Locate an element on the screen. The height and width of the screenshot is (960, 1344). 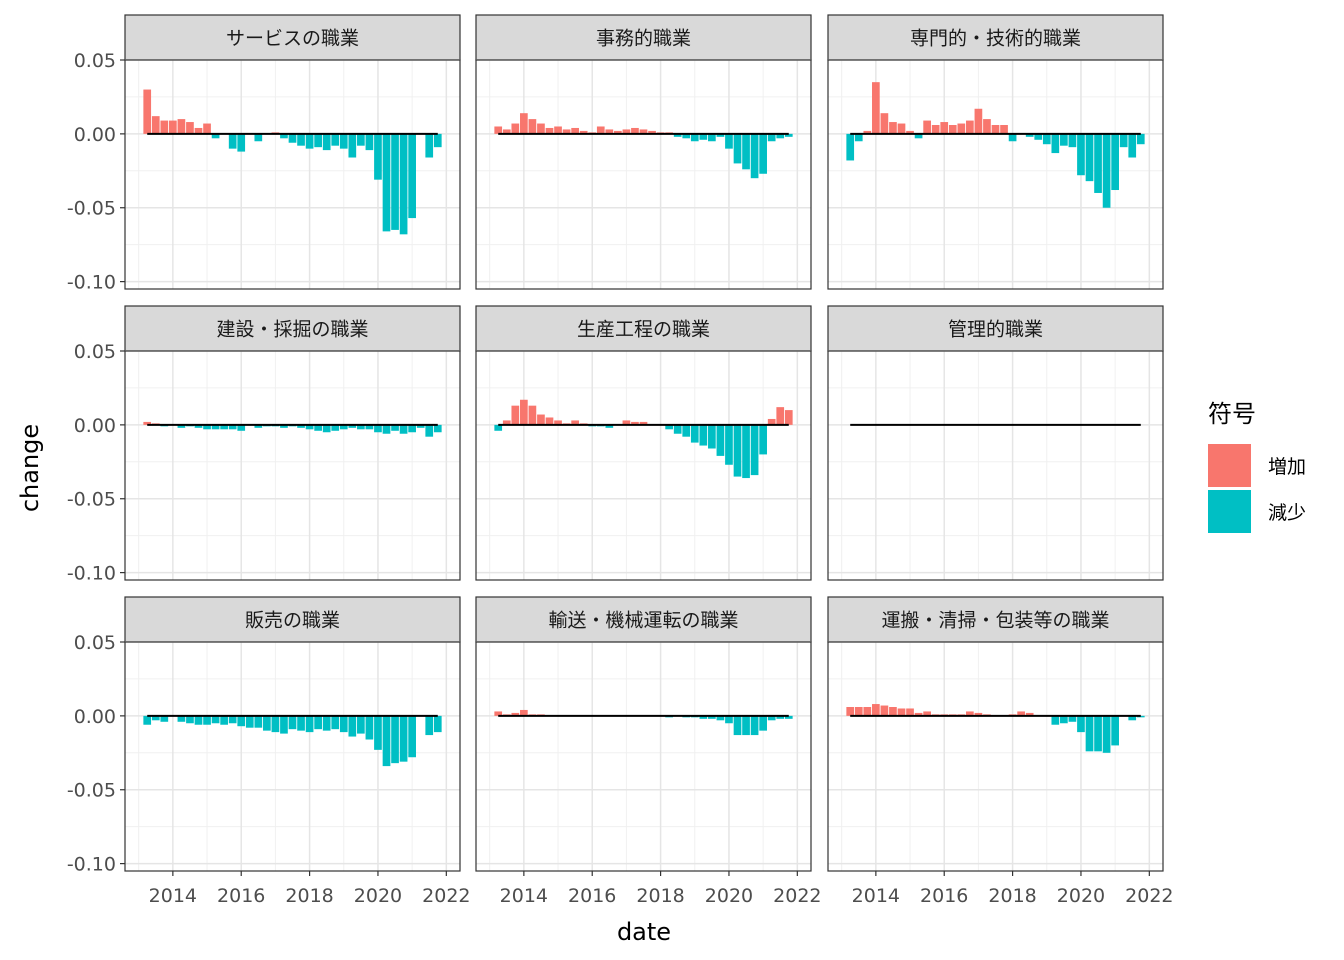
x-tick-label: 2018 is located at coordinates (309, 896).